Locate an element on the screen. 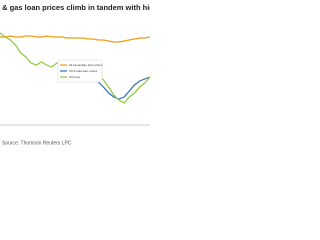 The height and width of the screenshot is (240, 320). legend-label: Oil & Gas loan prices is located at coordinates (83, 71).